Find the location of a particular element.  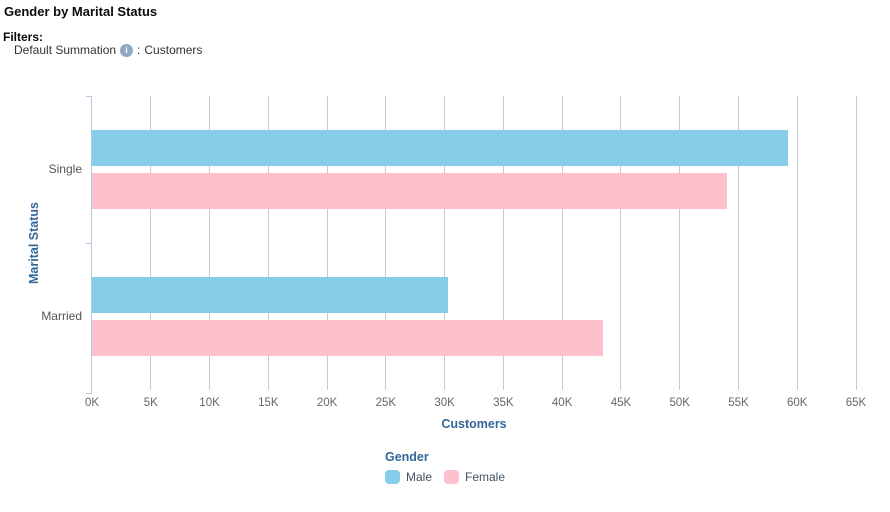

x-tick-label: 55K is located at coordinates (738, 403).